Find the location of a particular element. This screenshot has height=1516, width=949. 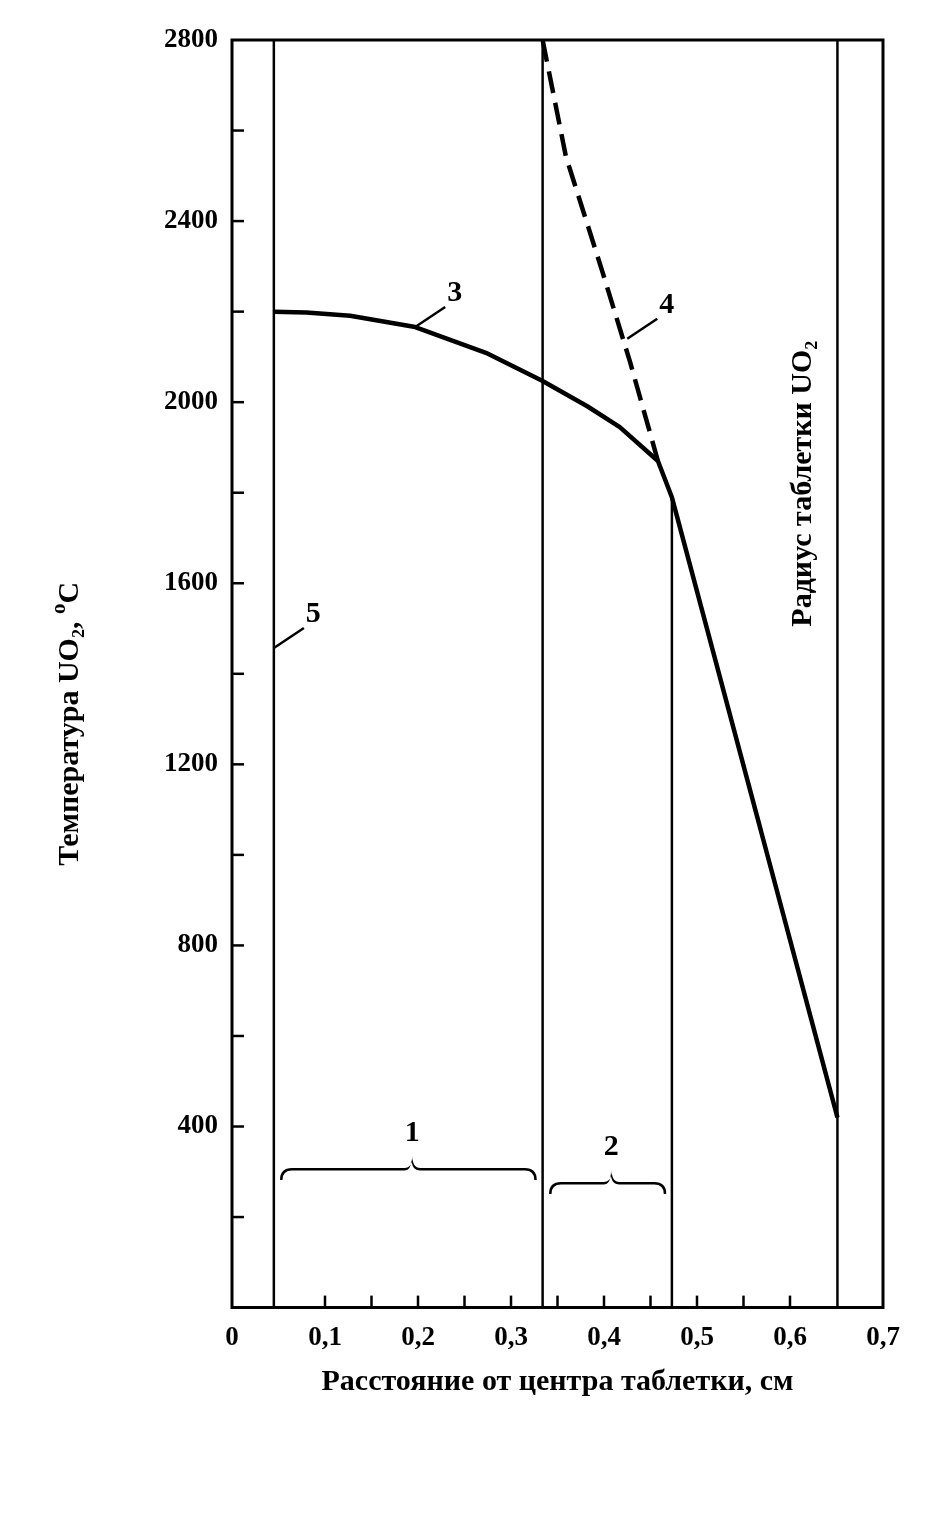

annotation: 1 is located at coordinates (412, 1131).